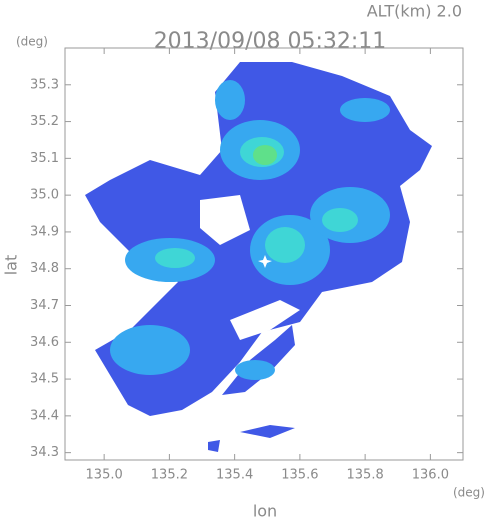 The height and width of the screenshot is (521, 491). I want to click on y-tick-label: 34.4, so click(44, 415).